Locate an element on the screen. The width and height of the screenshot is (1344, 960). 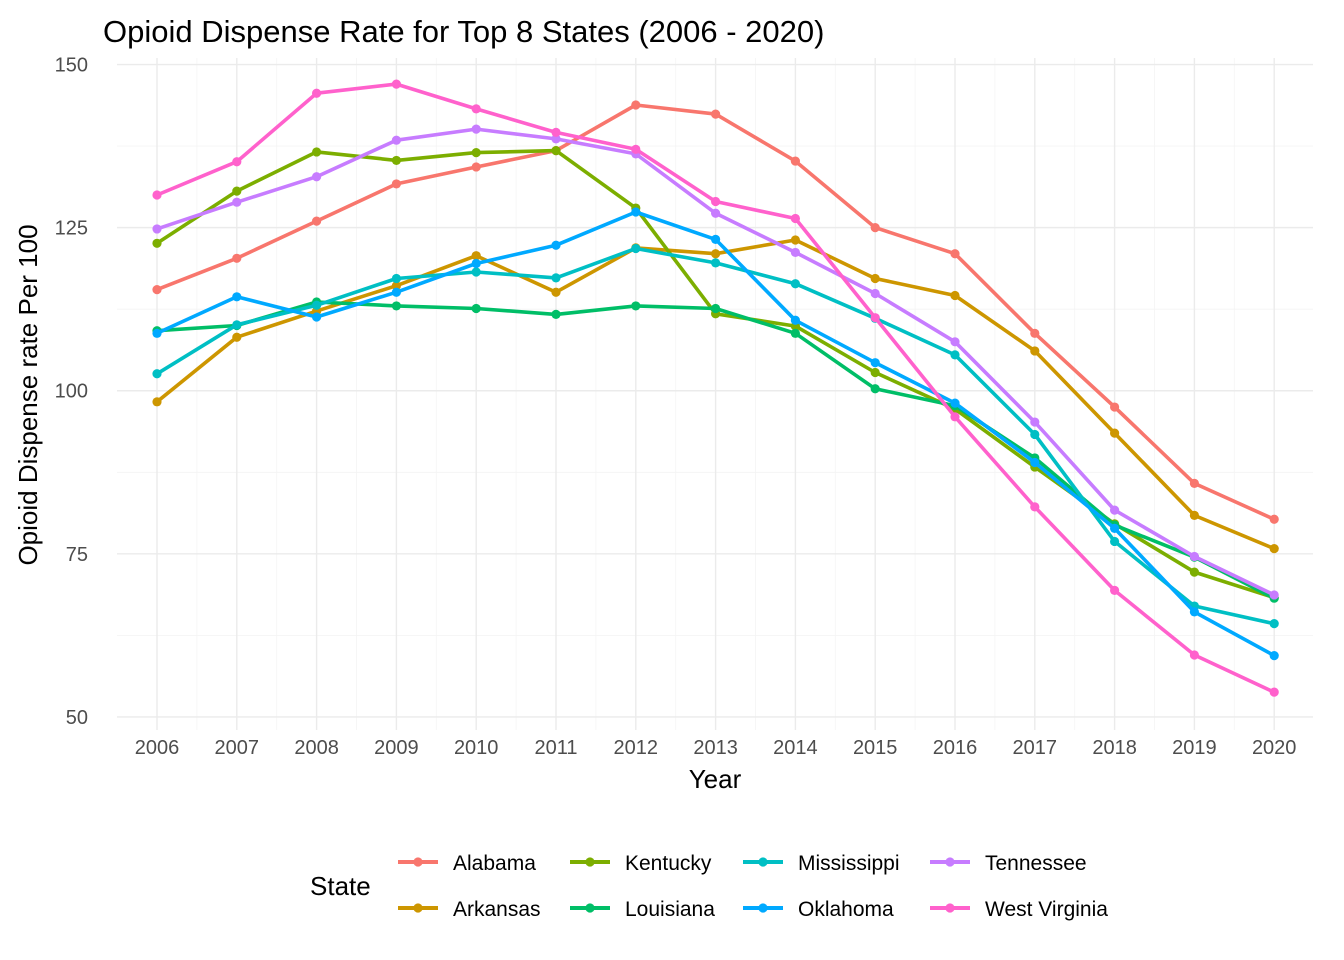
y-axis-title: Opioid Dispense rate Per 100 is located at coordinates (28, 394).